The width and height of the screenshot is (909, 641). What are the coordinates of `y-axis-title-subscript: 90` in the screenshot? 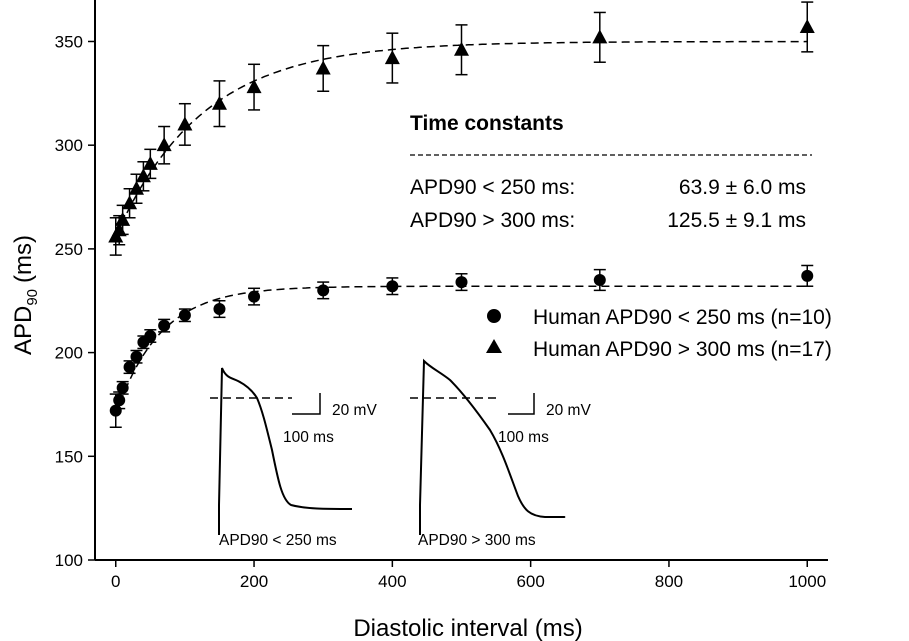 It's located at (32, 297).